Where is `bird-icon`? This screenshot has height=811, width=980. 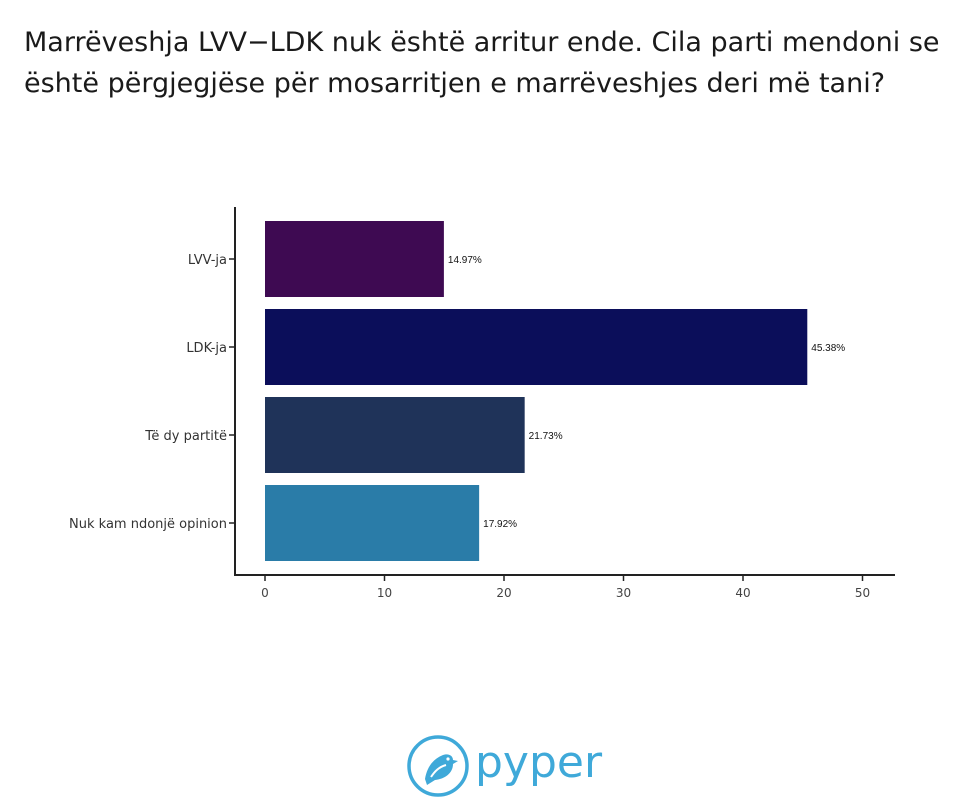 bird-icon is located at coordinates (438, 766).